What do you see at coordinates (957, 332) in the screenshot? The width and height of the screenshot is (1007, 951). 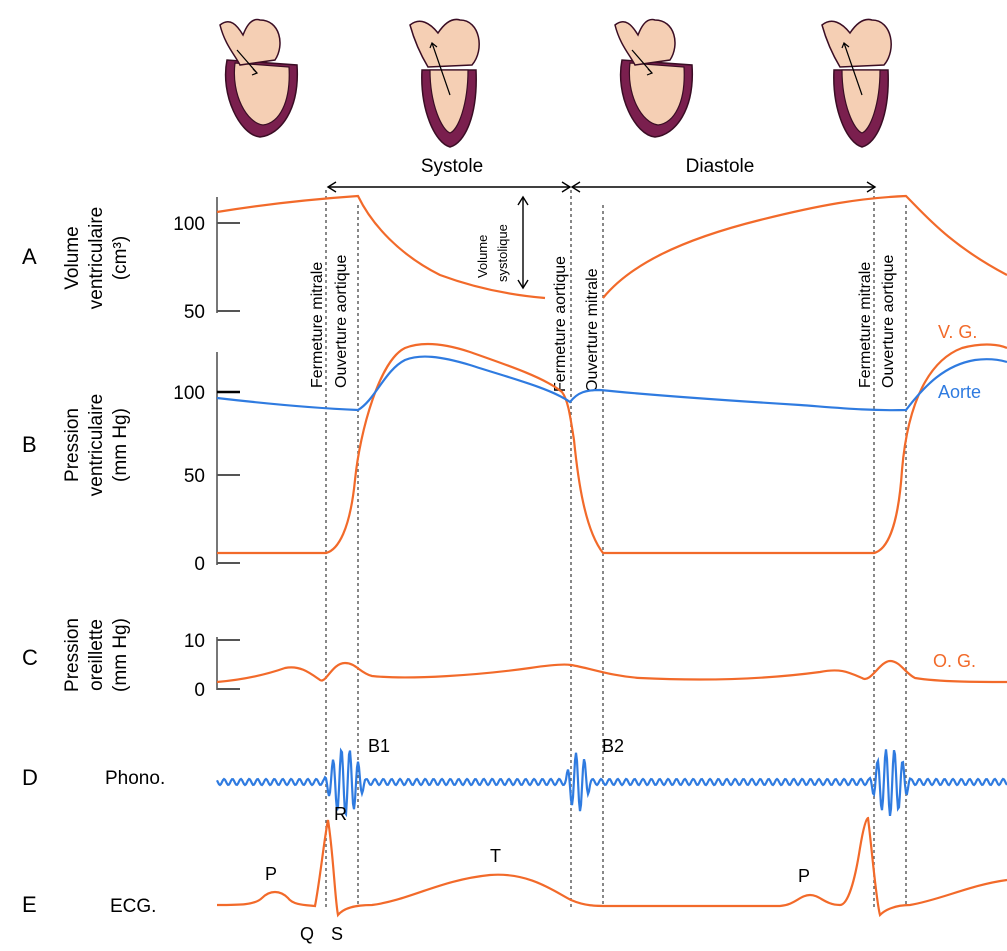 I see `label-lv: V. G.` at bounding box center [957, 332].